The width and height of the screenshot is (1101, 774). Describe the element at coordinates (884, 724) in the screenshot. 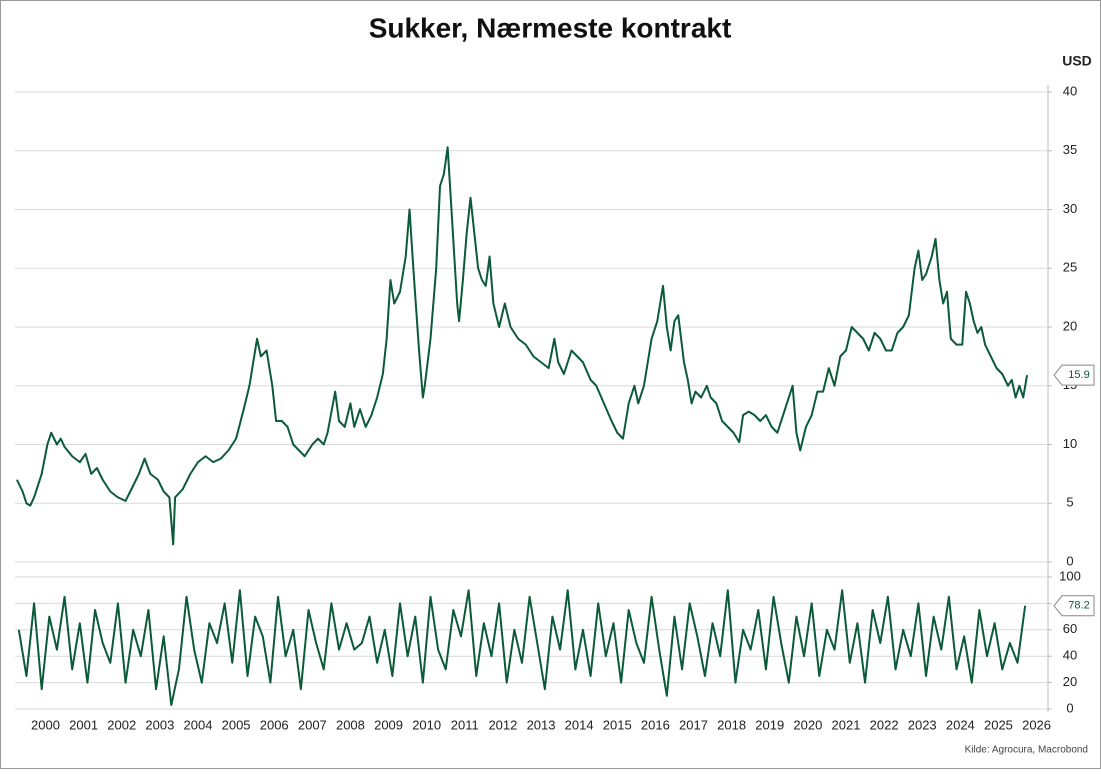

I see `x-tick-label: 2022` at that location.